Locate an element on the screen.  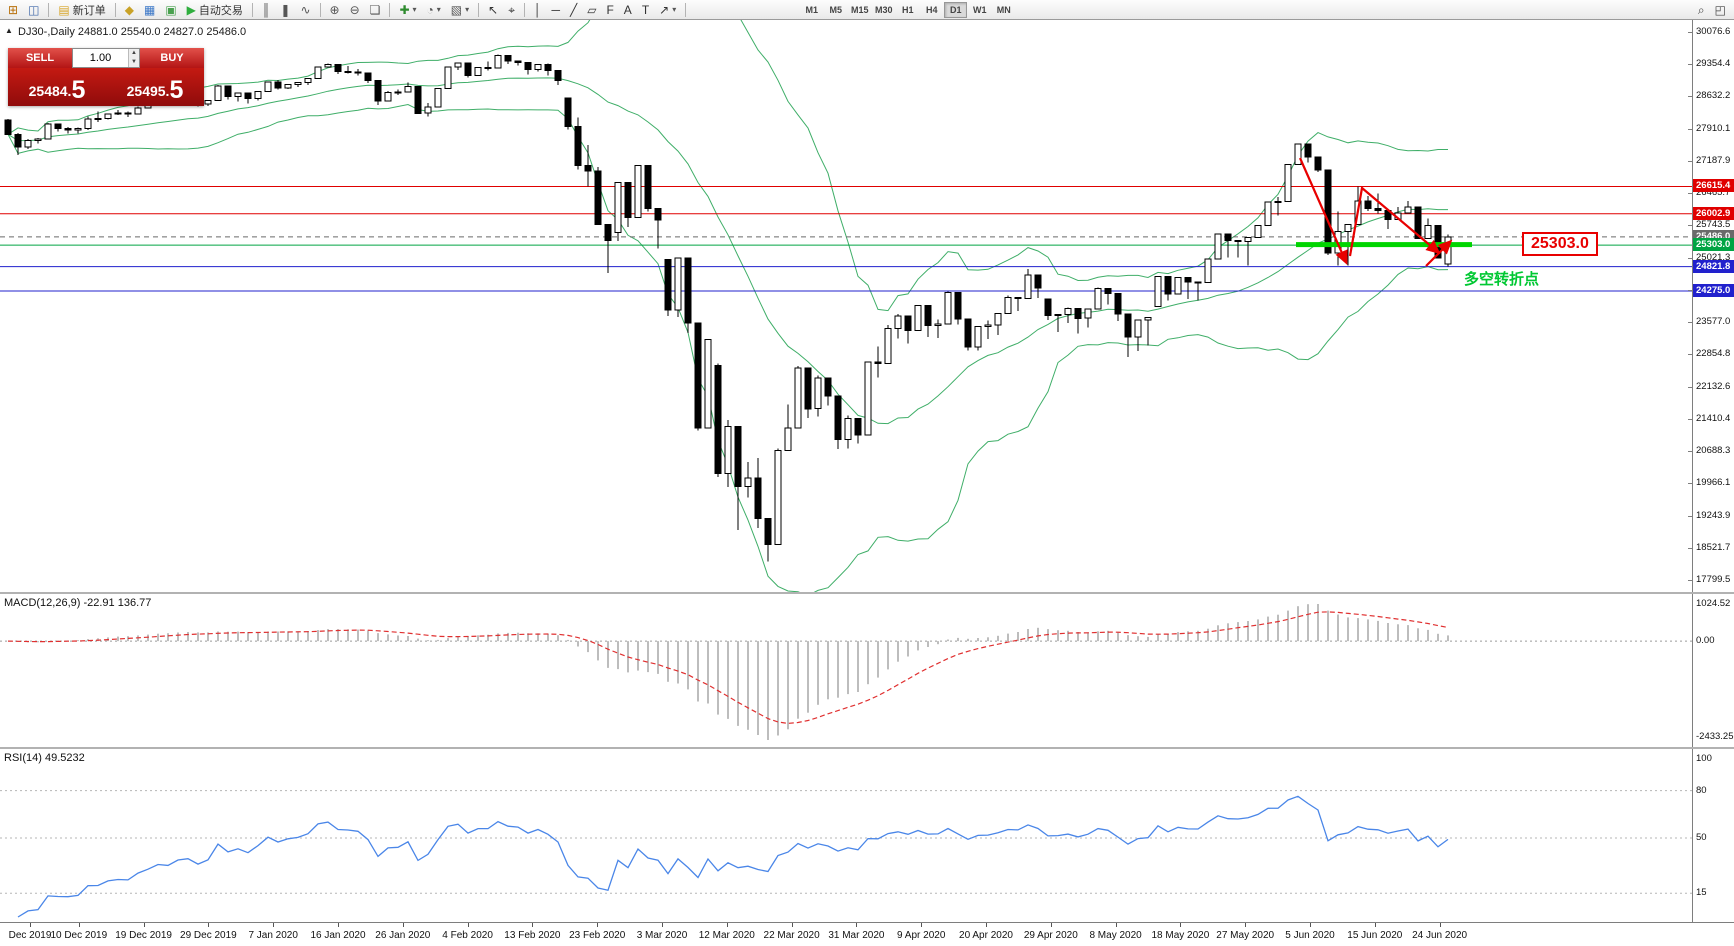
macd-chart-svg is located at coordinates (846, 672).